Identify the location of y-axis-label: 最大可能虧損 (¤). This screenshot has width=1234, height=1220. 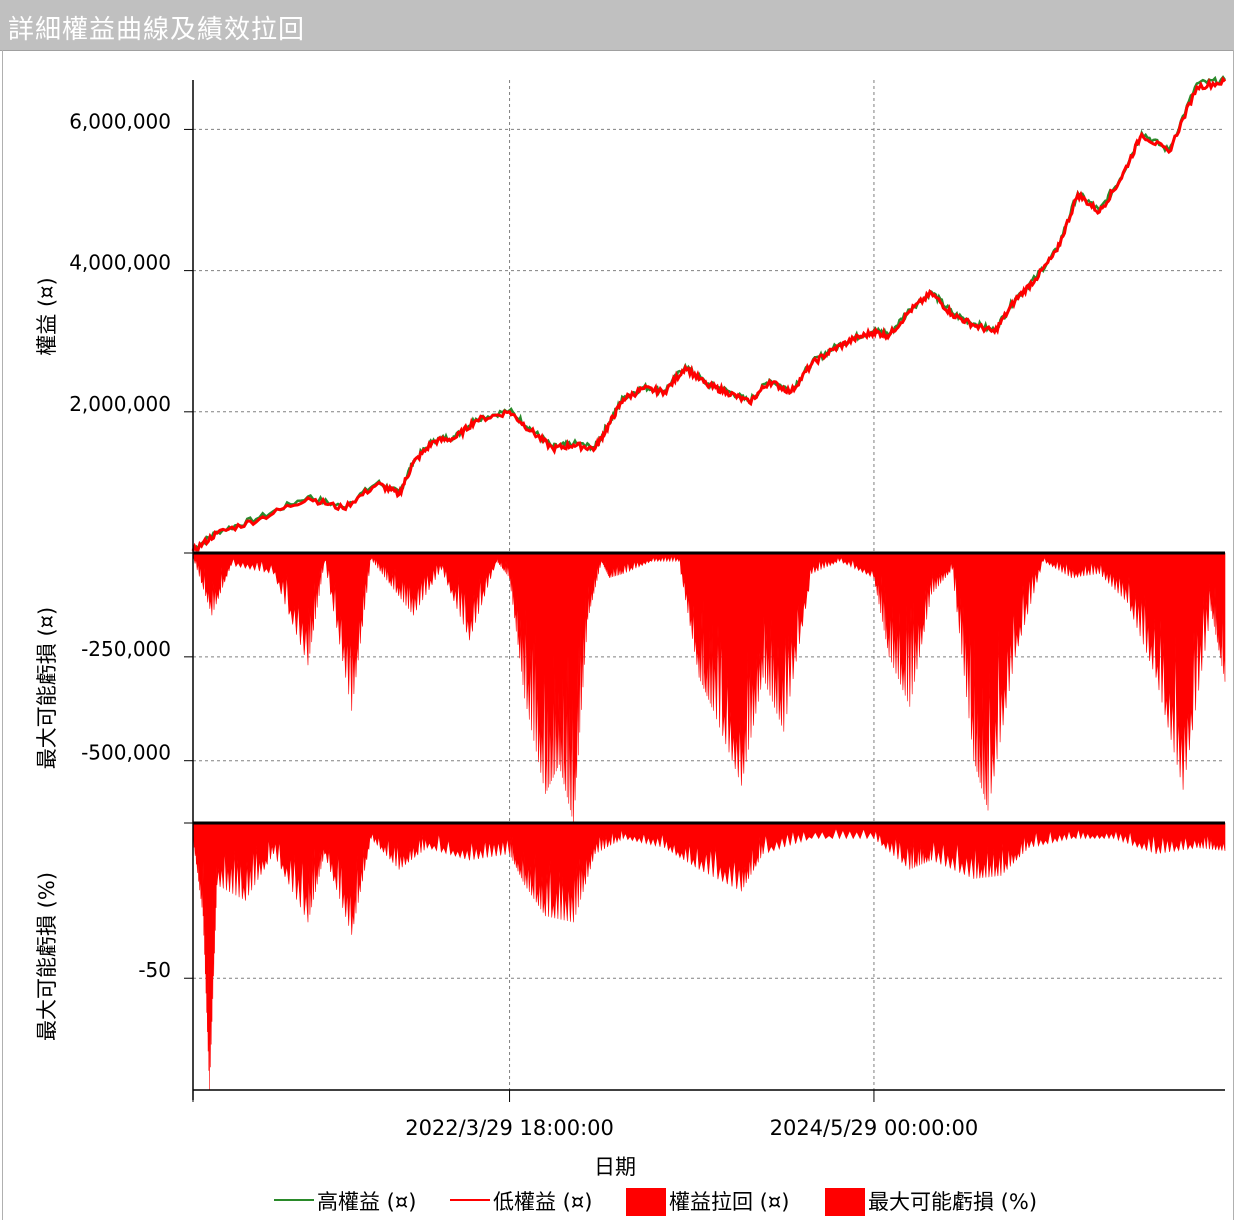
(47, 688).